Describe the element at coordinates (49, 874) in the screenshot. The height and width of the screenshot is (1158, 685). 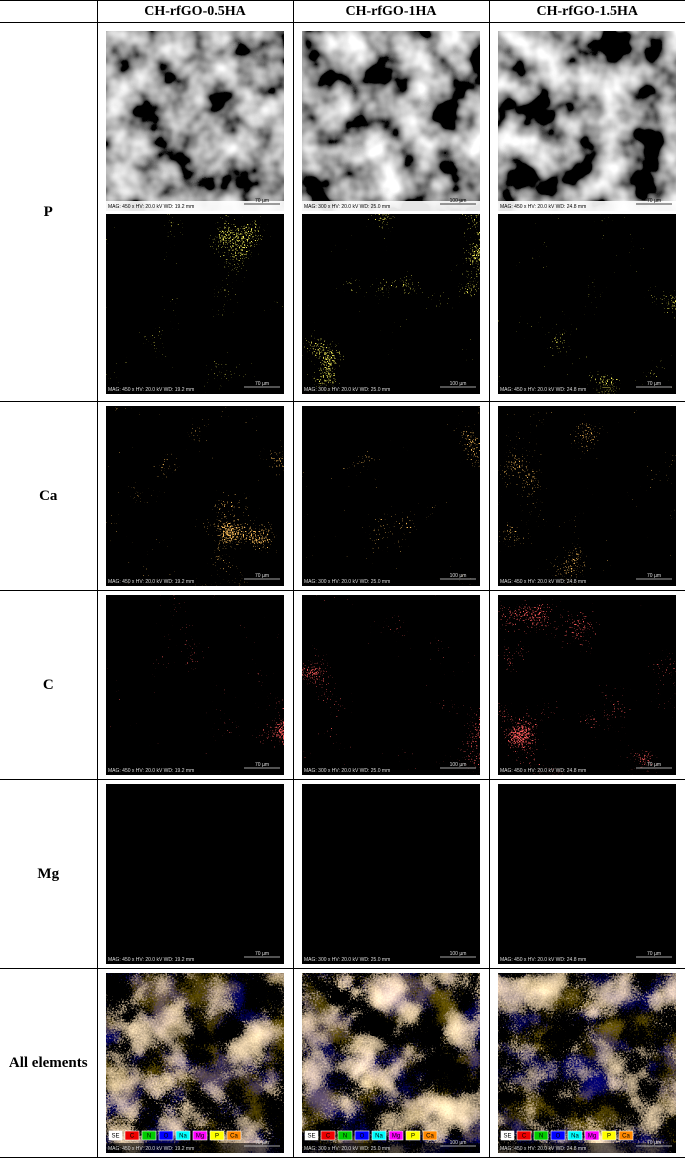
I see `row-label: Mg` at that location.